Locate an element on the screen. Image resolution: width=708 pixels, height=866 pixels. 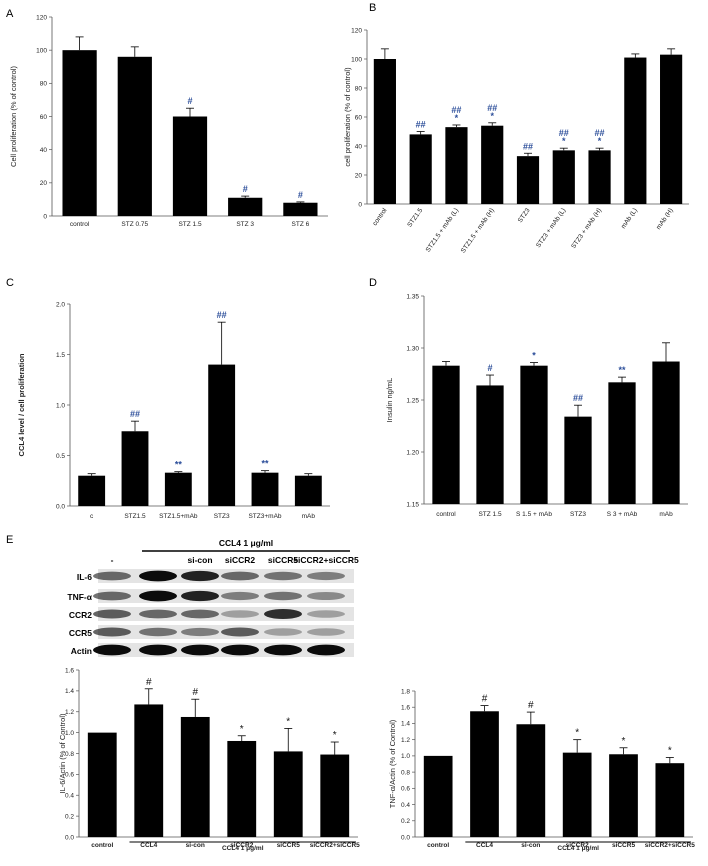
y-tick-label: 1.25 is located at coordinates (412, 400).